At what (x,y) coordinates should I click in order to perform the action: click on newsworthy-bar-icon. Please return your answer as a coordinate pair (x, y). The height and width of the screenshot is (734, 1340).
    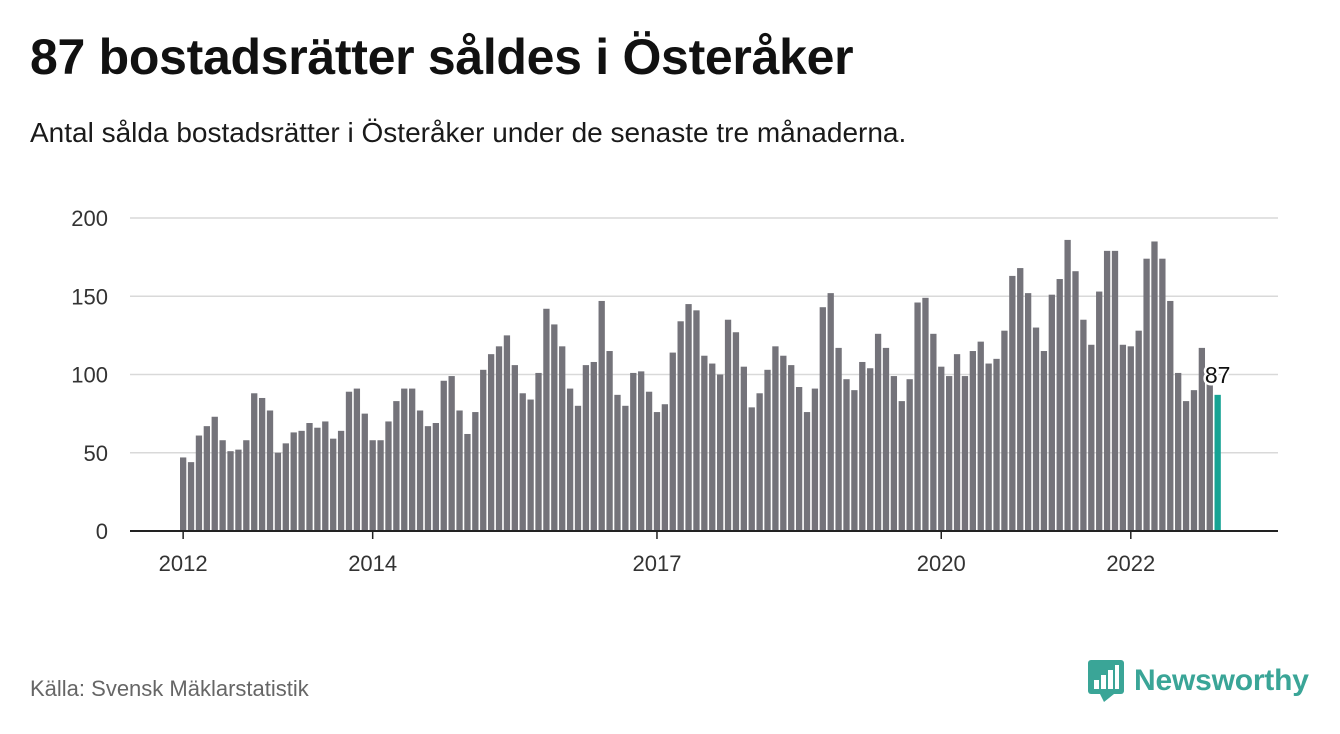
    Looking at the image, I should click on (1106, 681).